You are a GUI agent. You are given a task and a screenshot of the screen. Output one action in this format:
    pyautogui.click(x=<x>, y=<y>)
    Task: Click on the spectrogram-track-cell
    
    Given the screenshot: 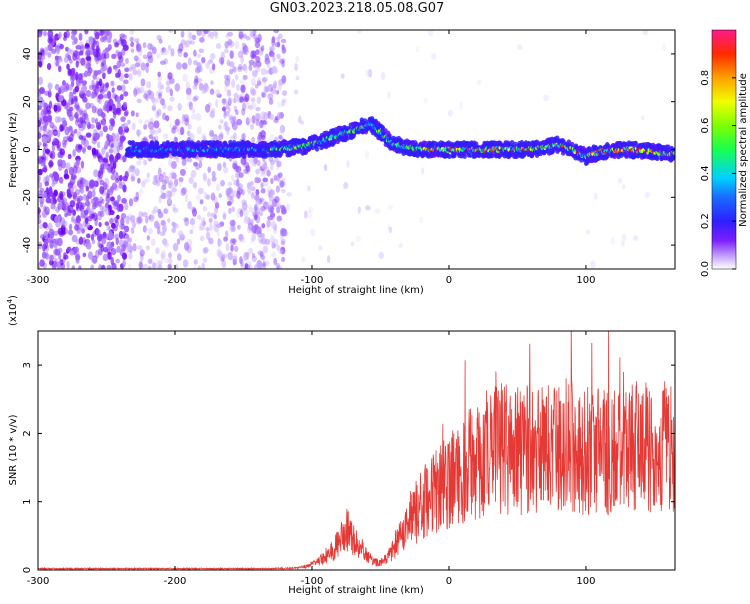 What is the action you would take?
    pyautogui.click(x=572, y=144)
    